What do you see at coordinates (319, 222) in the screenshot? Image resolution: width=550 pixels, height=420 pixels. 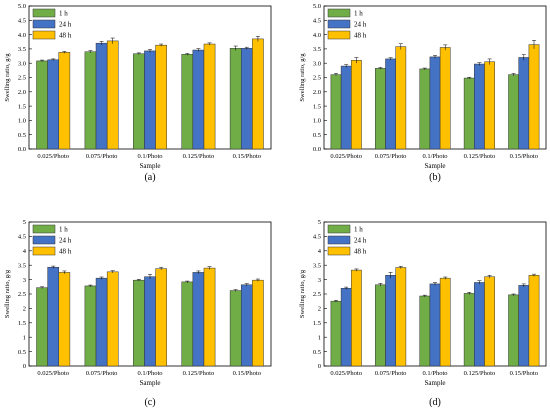 I see `y-tick-label: 5` at bounding box center [319, 222].